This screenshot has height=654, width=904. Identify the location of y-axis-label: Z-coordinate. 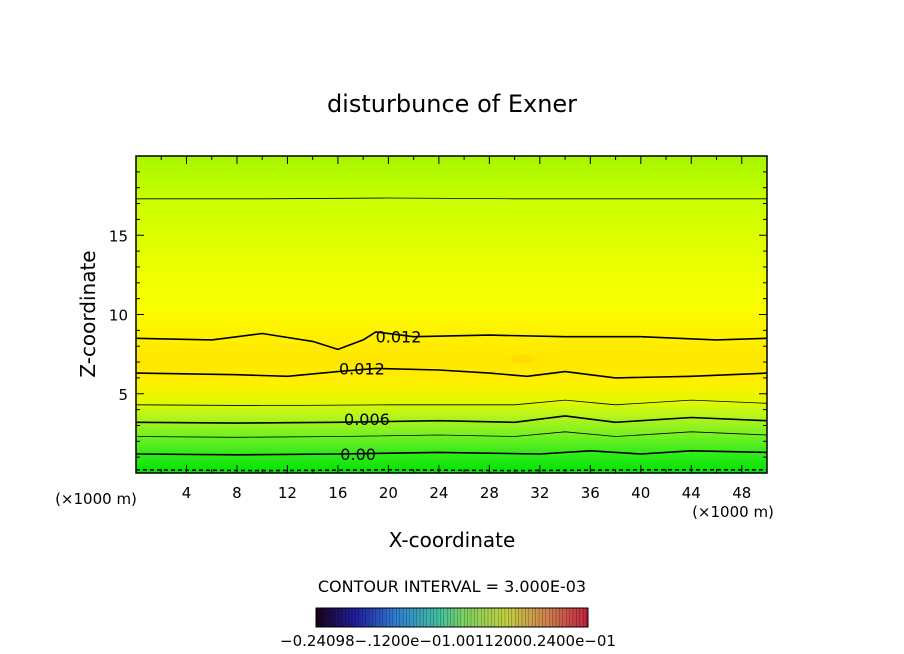
(88, 313).